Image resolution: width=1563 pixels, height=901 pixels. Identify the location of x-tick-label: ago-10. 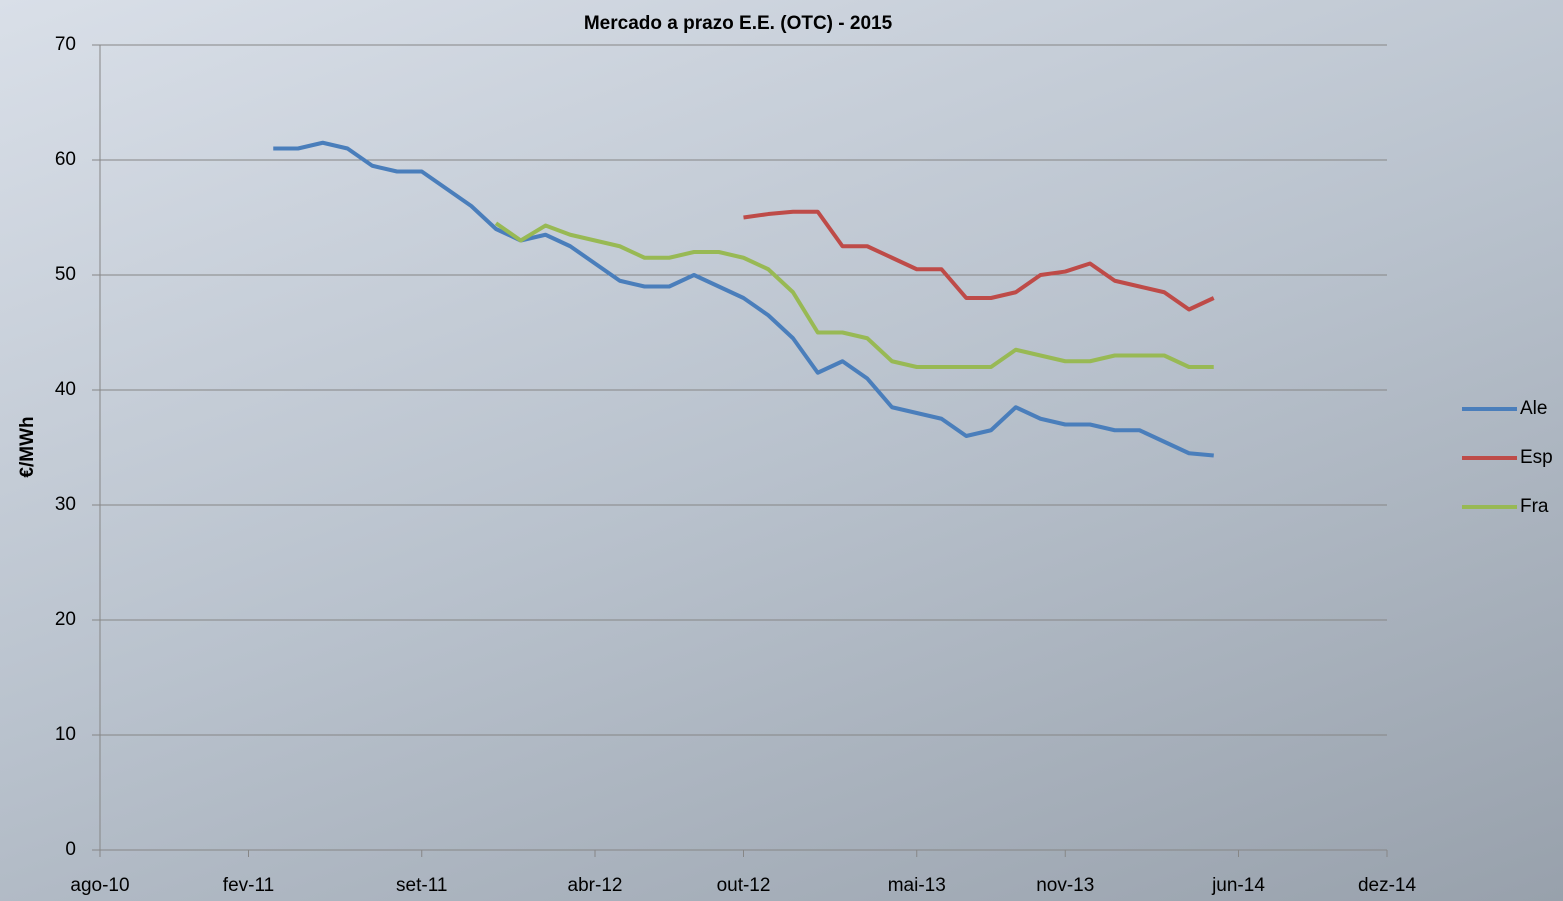
(99, 885).